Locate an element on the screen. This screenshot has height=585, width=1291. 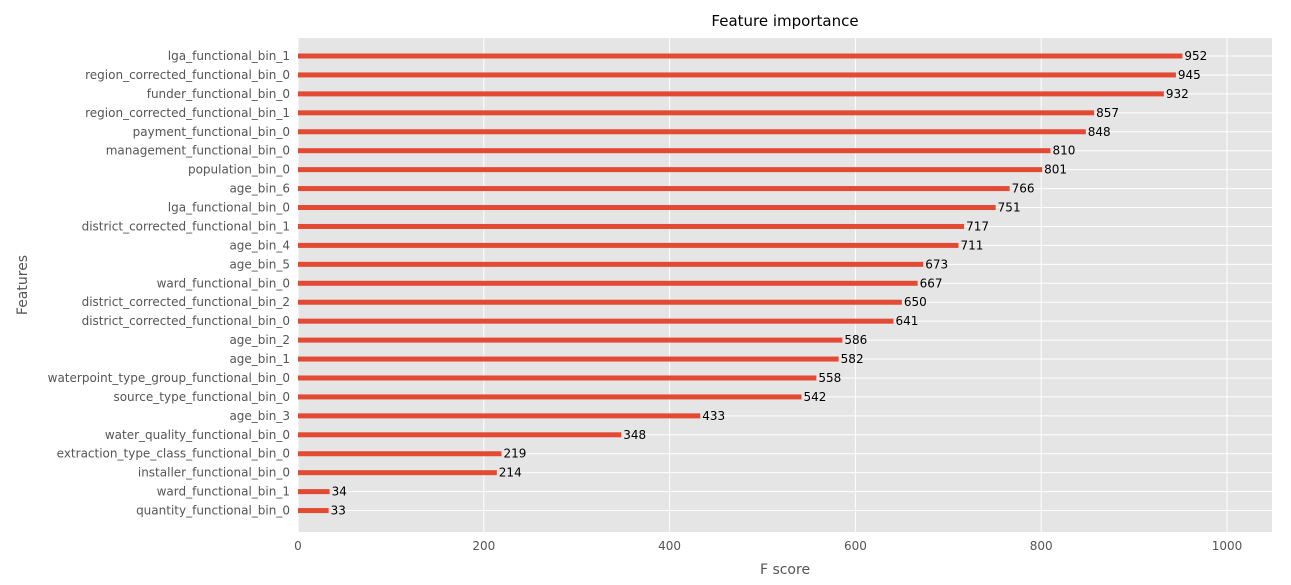
y-tick-label: age_bin_1 is located at coordinates (259, 359).